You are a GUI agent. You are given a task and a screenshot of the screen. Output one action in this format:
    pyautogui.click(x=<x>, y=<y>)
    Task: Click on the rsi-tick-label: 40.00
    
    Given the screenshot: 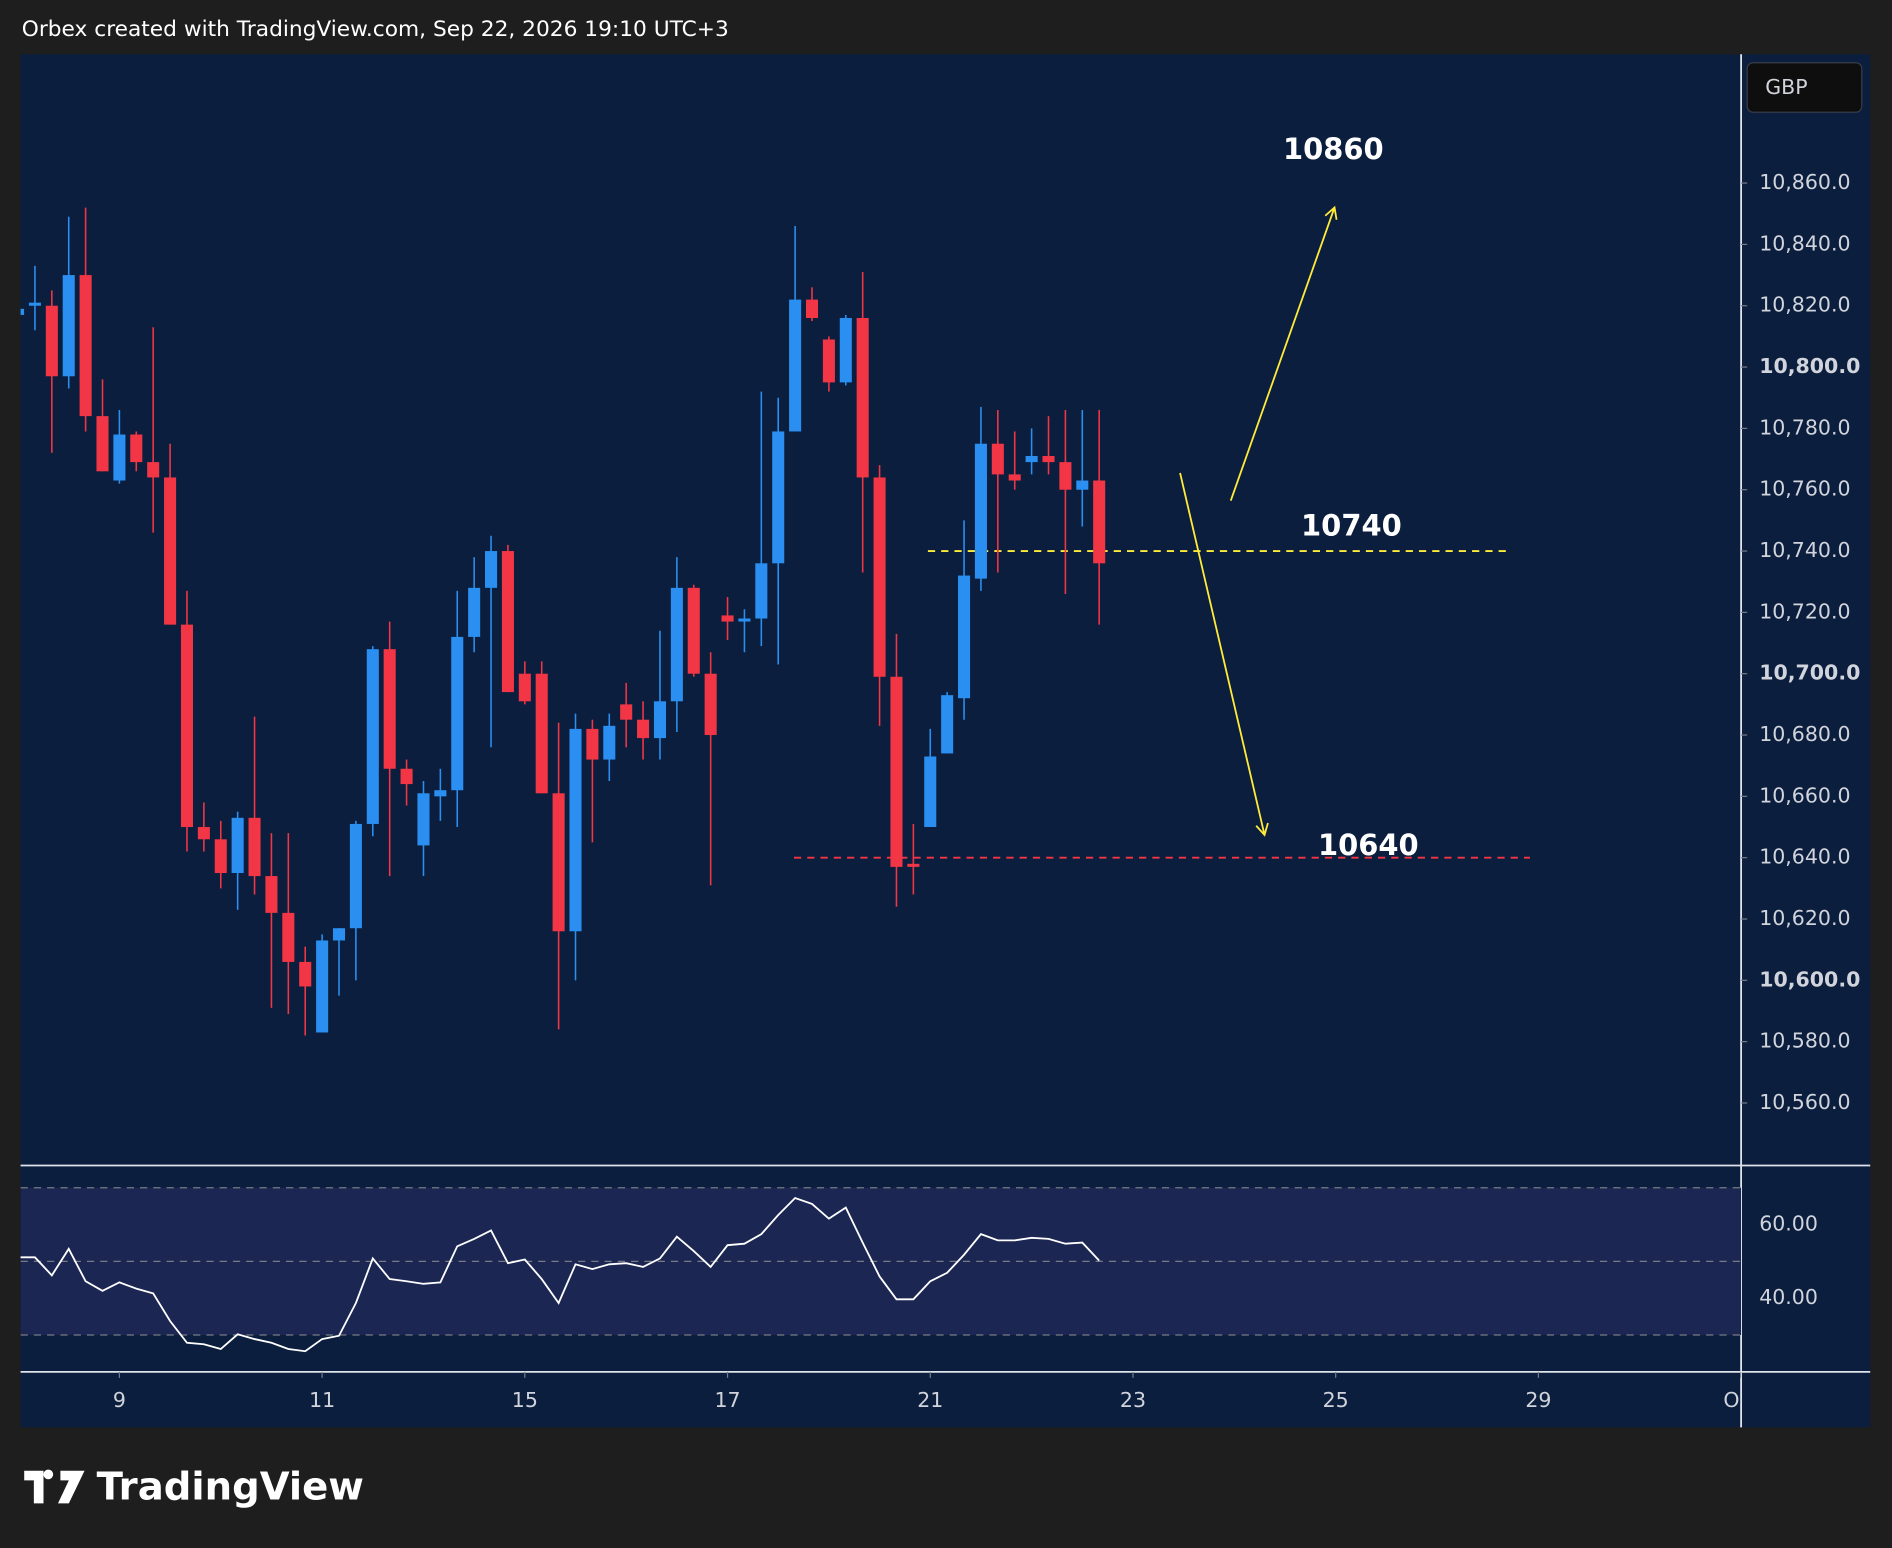 What is the action you would take?
    pyautogui.click(x=1788, y=1297)
    